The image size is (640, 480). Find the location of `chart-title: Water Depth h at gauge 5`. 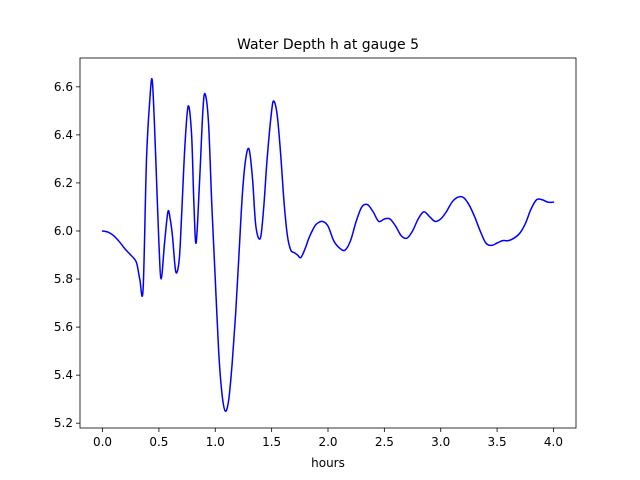

chart-title: Water Depth h at gauge 5 is located at coordinates (328, 45).